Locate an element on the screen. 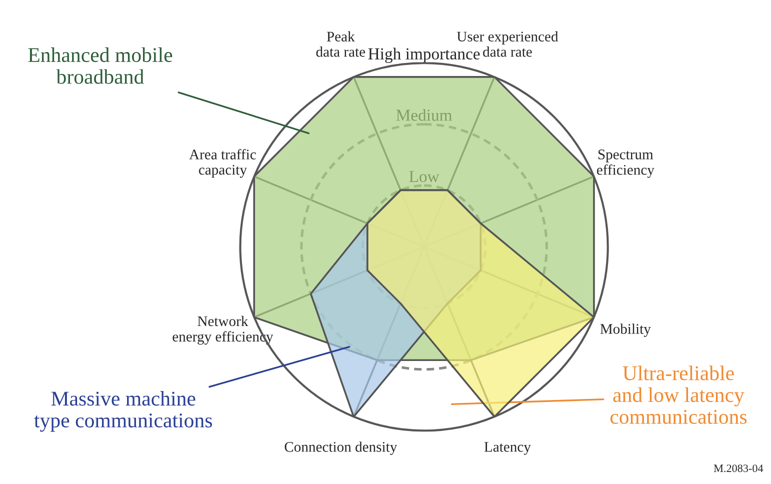  text: Enhanced mobile broadband is located at coordinates (100, 65).